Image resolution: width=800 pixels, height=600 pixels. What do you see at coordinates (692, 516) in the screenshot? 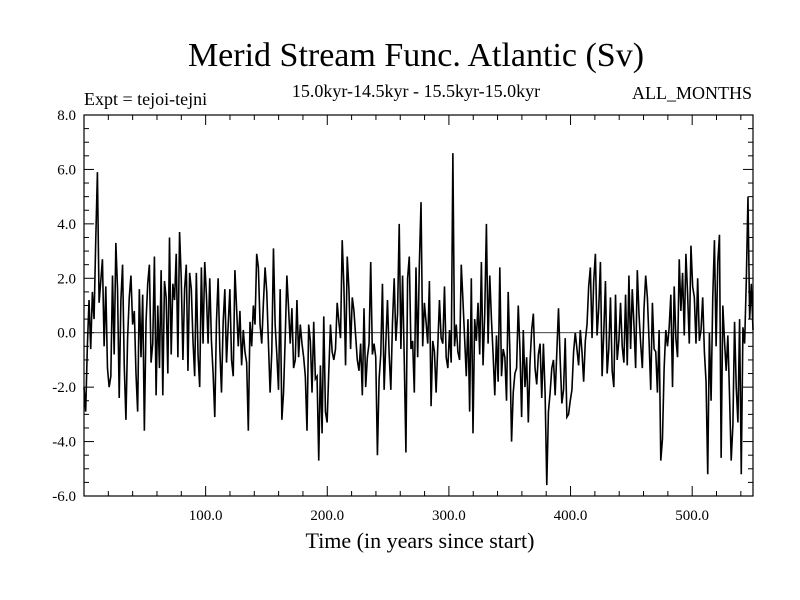
I see `x-tick-label: 500.0` at bounding box center [692, 516].